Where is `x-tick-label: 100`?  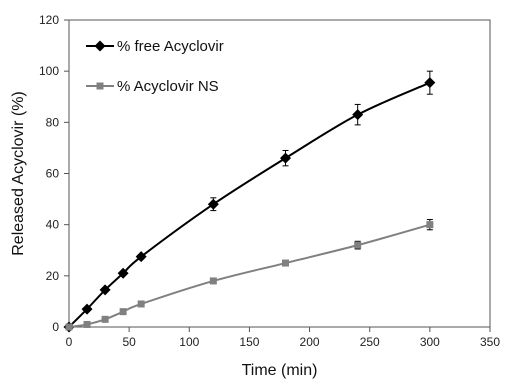 x-tick-label: 100 is located at coordinates (189, 342).